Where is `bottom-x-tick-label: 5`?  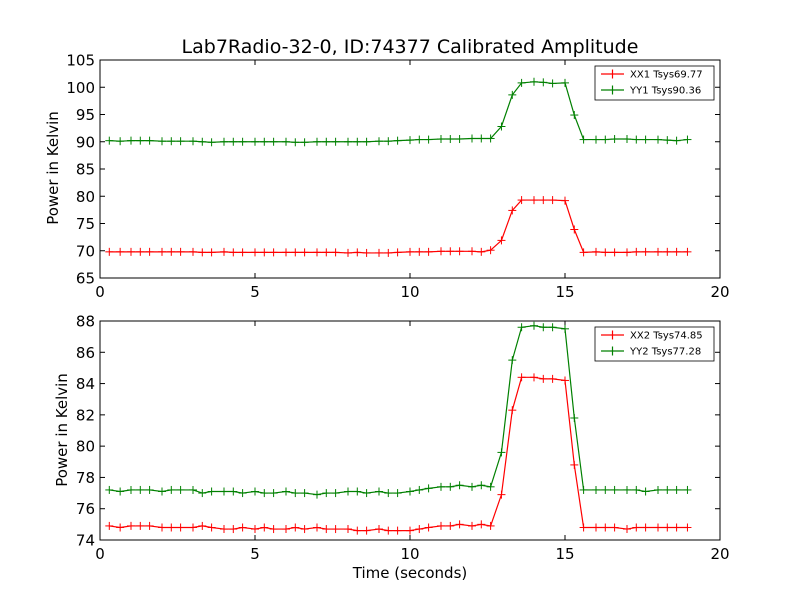 bottom-x-tick-label: 5 is located at coordinates (255, 554).